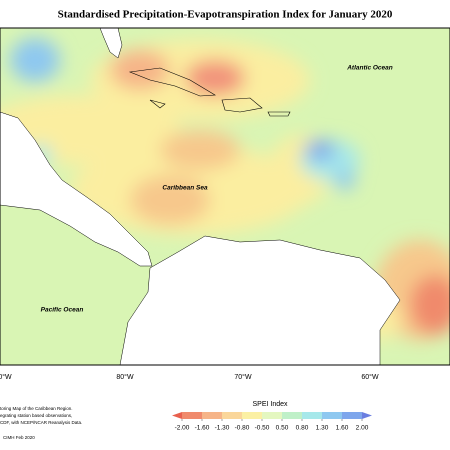 The height and width of the screenshot is (450, 450). What do you see at coordinates (125, 377) in the screenshot?
I see `longitude-label: 80°W` at bounding box center [125, 377].